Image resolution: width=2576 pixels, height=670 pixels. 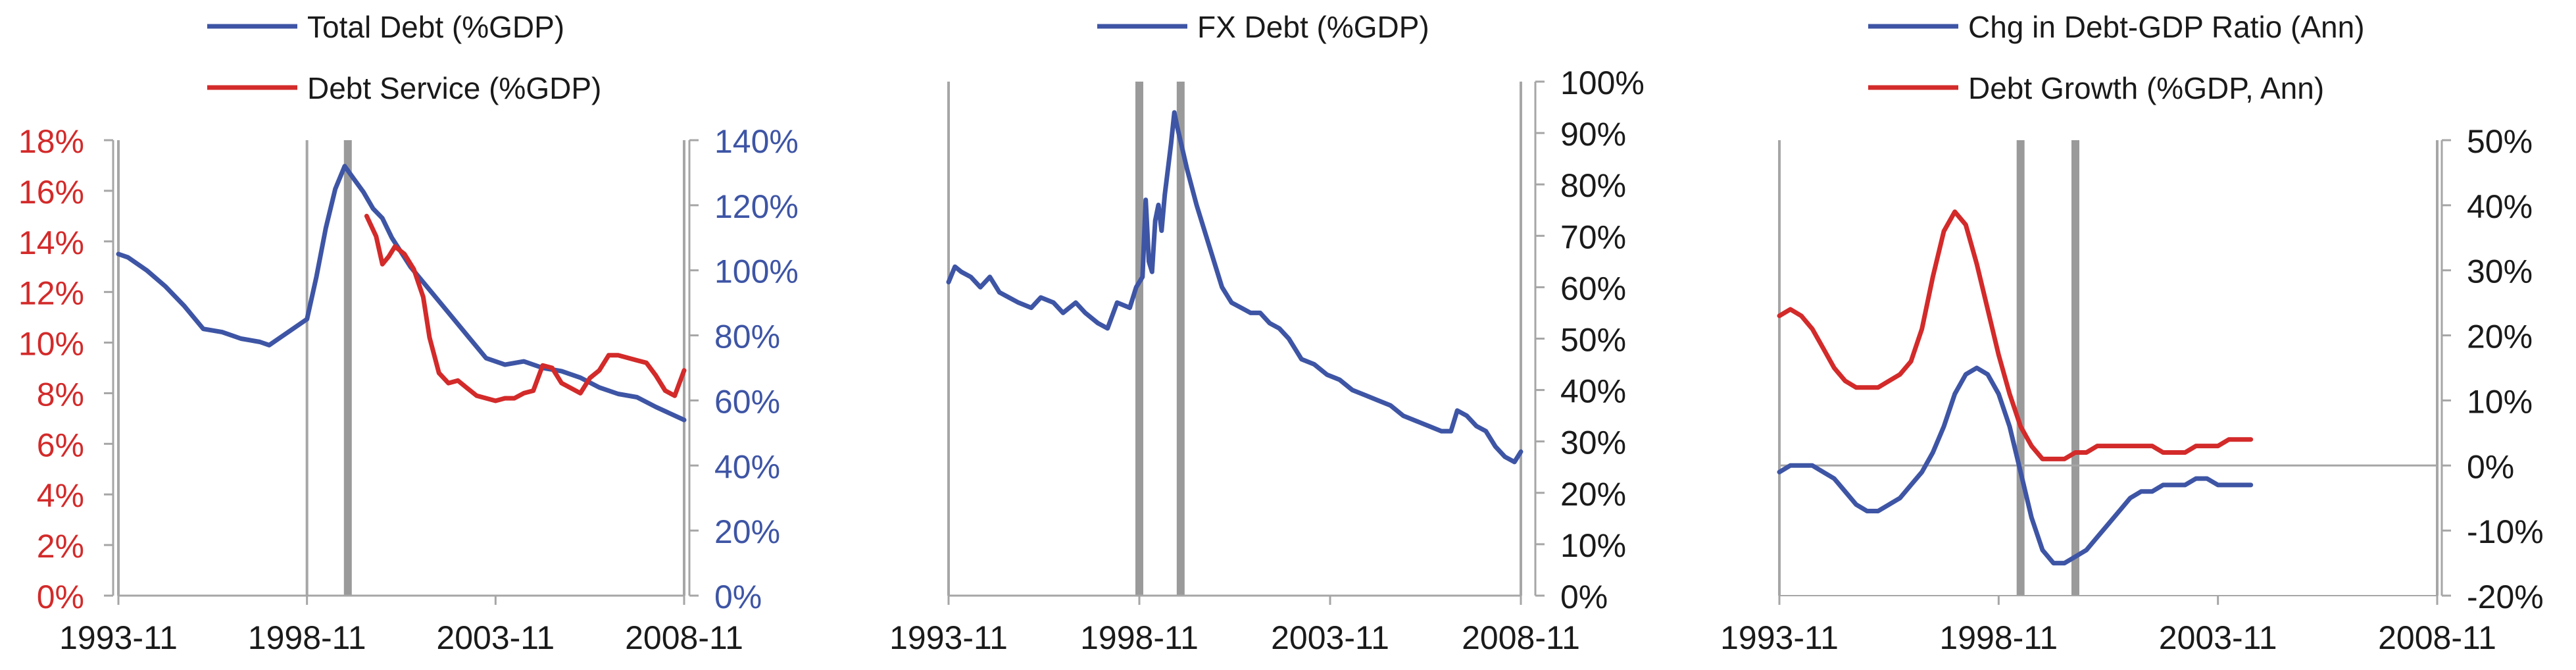 What do you see at coordinates (51, 293) in the screenshot?
I see `left-axis-tick-label: 12%` at bounding box center [51, 293].